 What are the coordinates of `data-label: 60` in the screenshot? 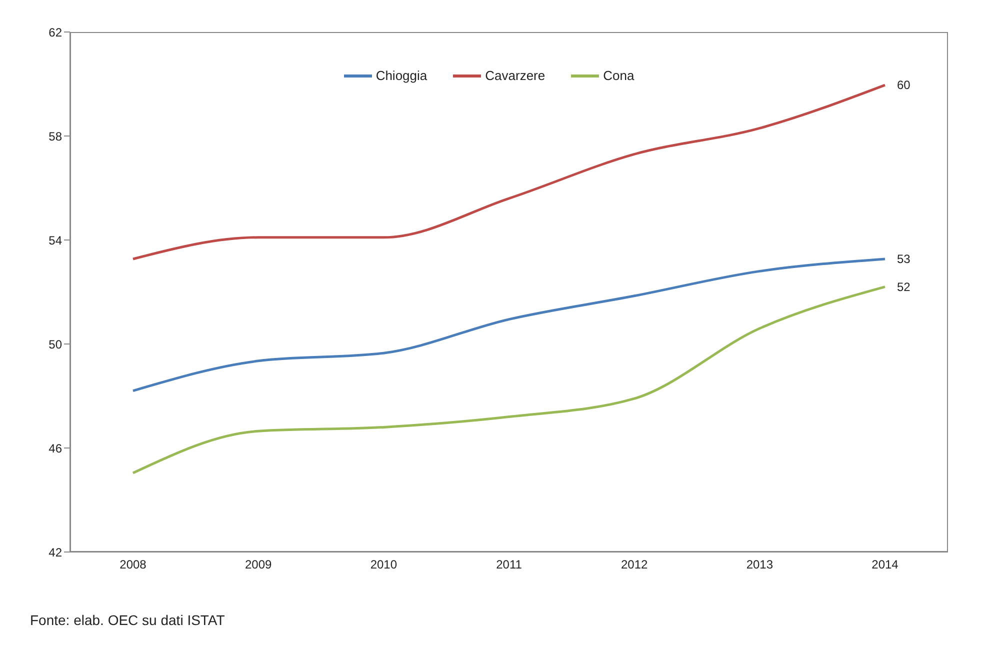 It's located at (904, 85).